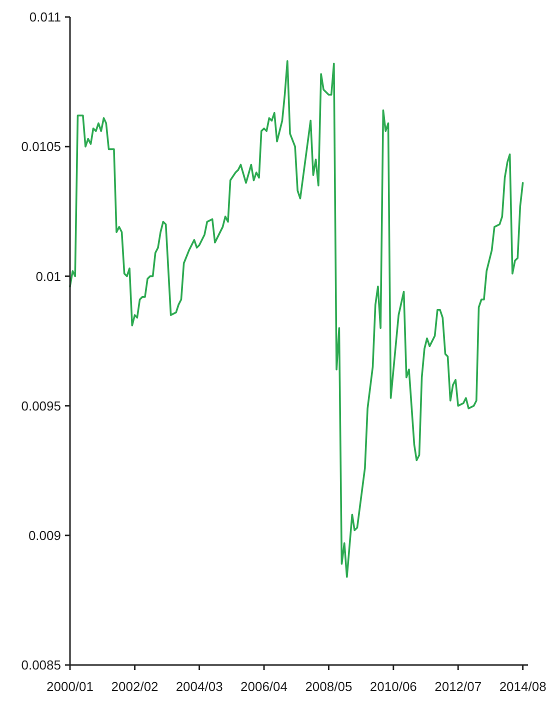 This screenshot has width=551, height=701. Describe the element at coordinates (264, 686) in the screenshot. I see `x-tick-label: 2006/04` at that location.